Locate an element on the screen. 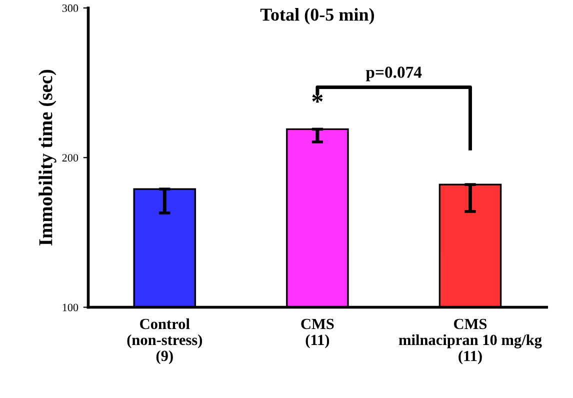 The width and height of the screenshot is (573, 398). y-axis-title: Immobility time (sec) is located at coordinates (47, 158).